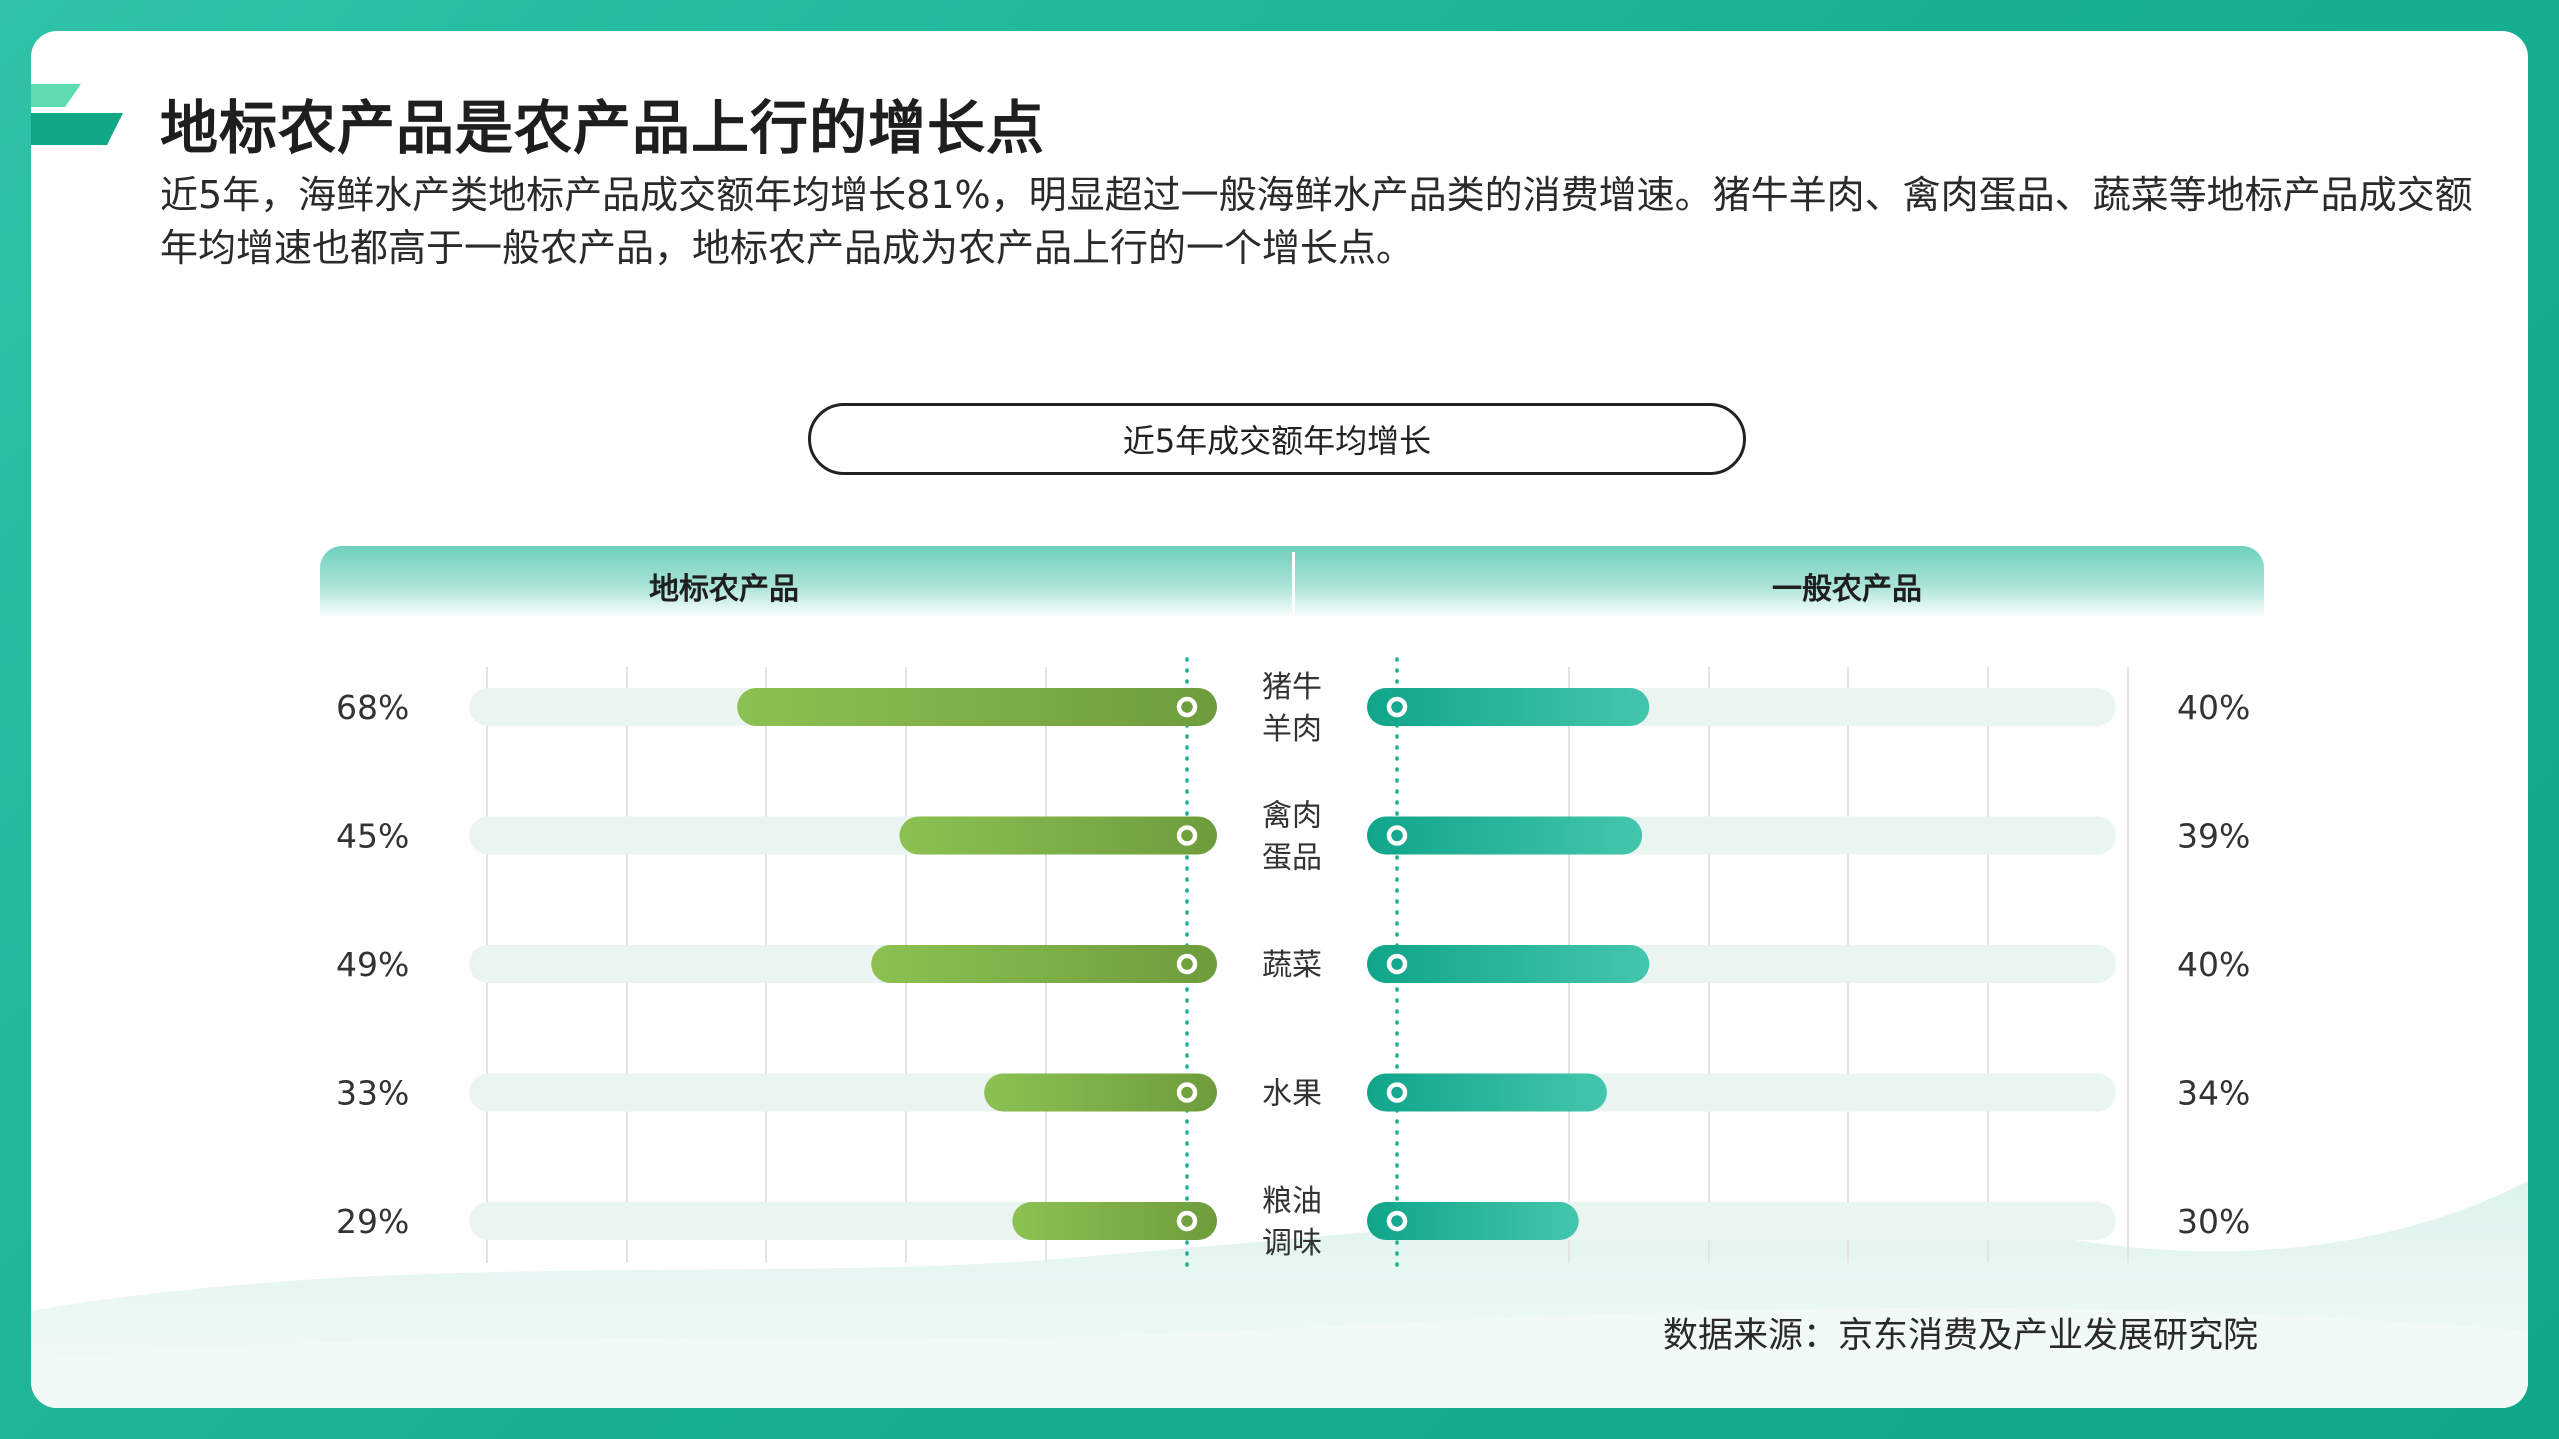 The image size is (2559, 1439). Describe the element at coordinates (724, 589) in the screenshot. I see `left-column-header: 地标农产品` at that location.